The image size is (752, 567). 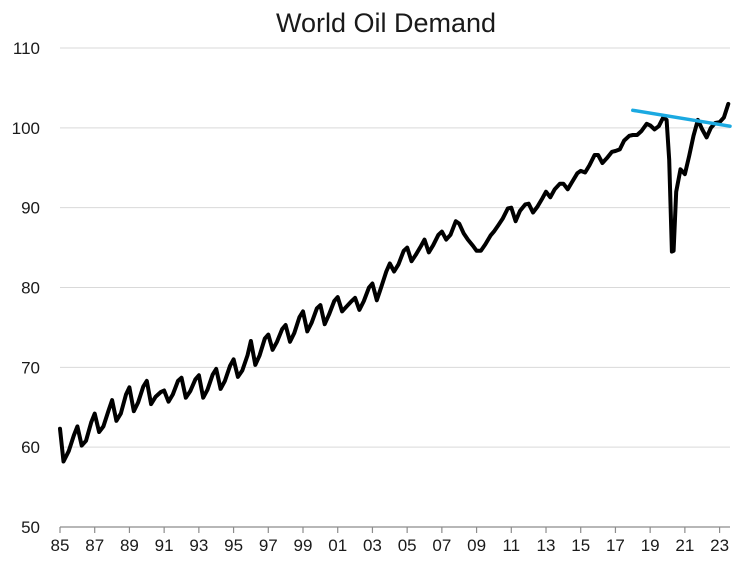 I want to click on x-tick-label: 89, so click(x=129, y=545).